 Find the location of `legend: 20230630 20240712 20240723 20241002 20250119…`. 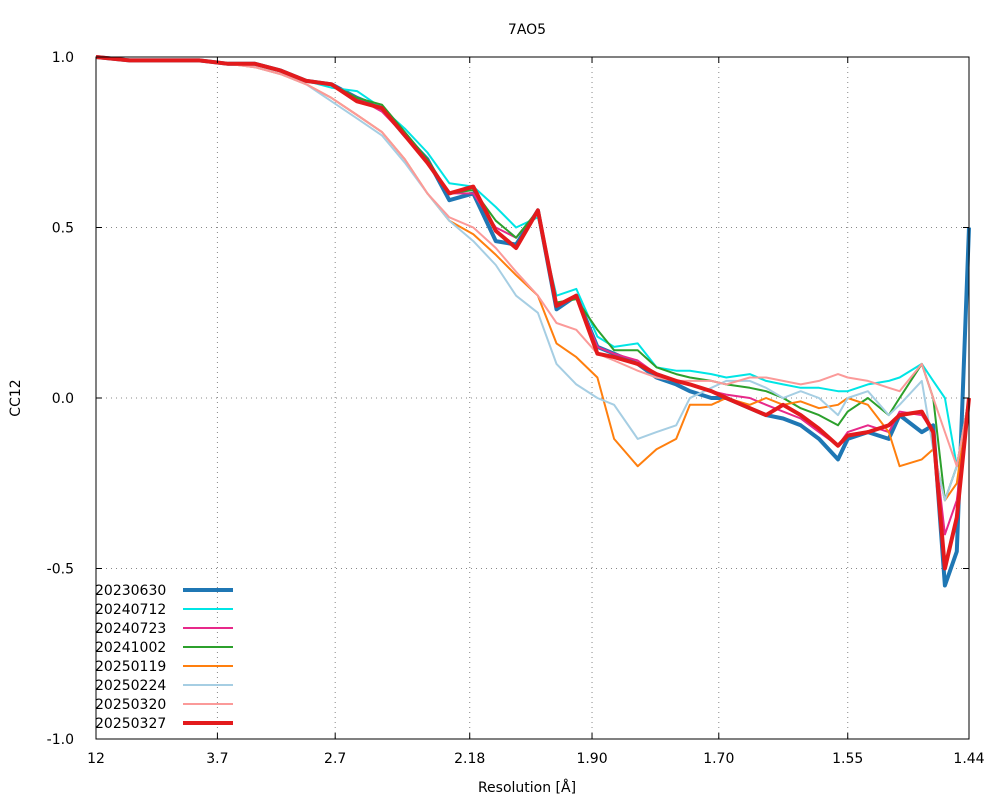

legend: 20230630 20240712 20240723 20241002 20250119… is located at coordinates (164, 657).